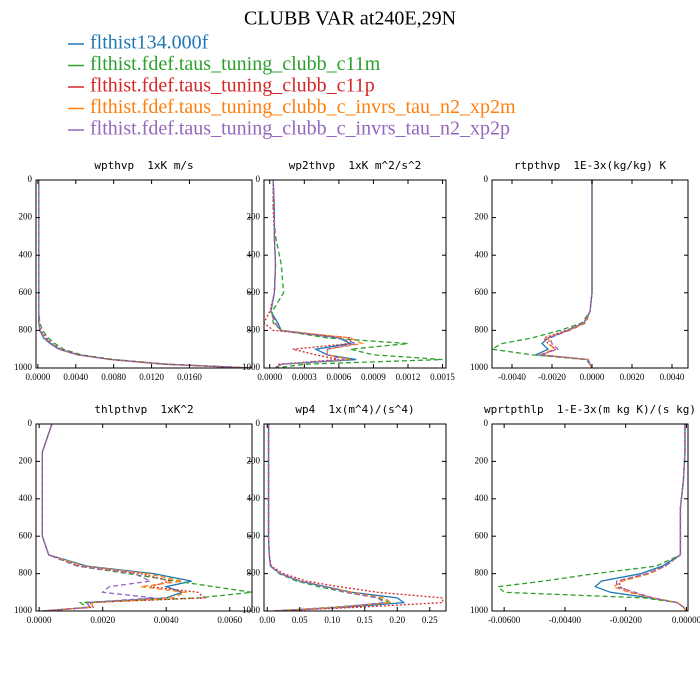 This screenshot has width=700, height=700. What do you see at coordinates (229, 620) in the screenshot?
I see `x-tick-label: 0.0060` at bounding box center [229, 620].